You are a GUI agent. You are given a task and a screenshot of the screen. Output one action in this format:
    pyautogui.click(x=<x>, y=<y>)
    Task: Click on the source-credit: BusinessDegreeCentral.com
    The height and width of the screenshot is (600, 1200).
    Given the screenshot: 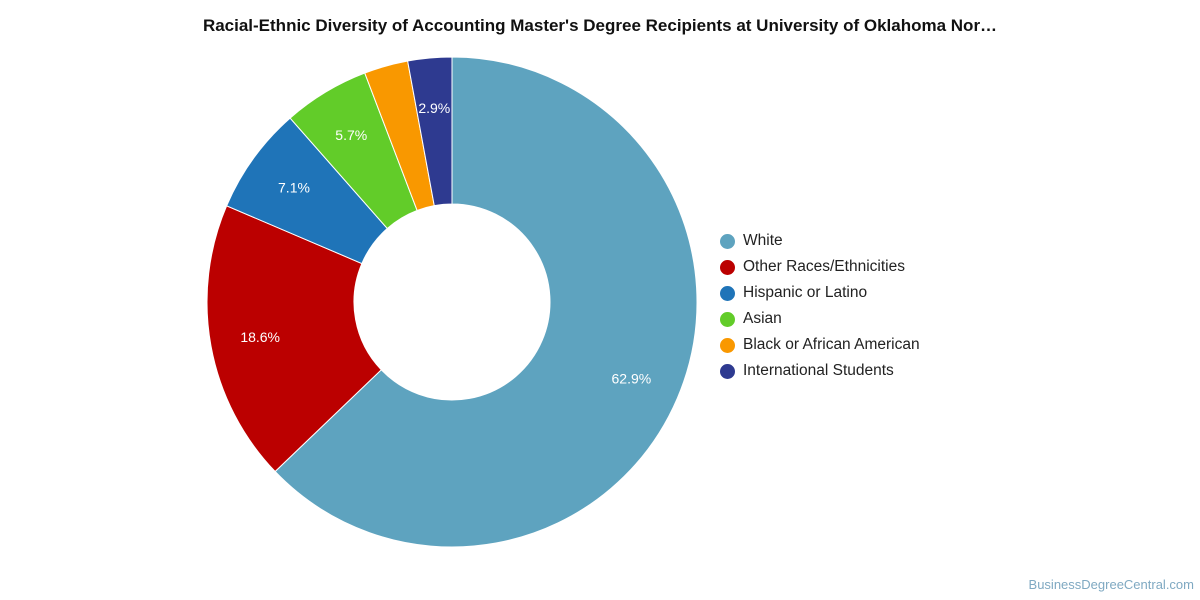 What is the action you would take?
    pyautogui.click(x=1111, y=584)
    